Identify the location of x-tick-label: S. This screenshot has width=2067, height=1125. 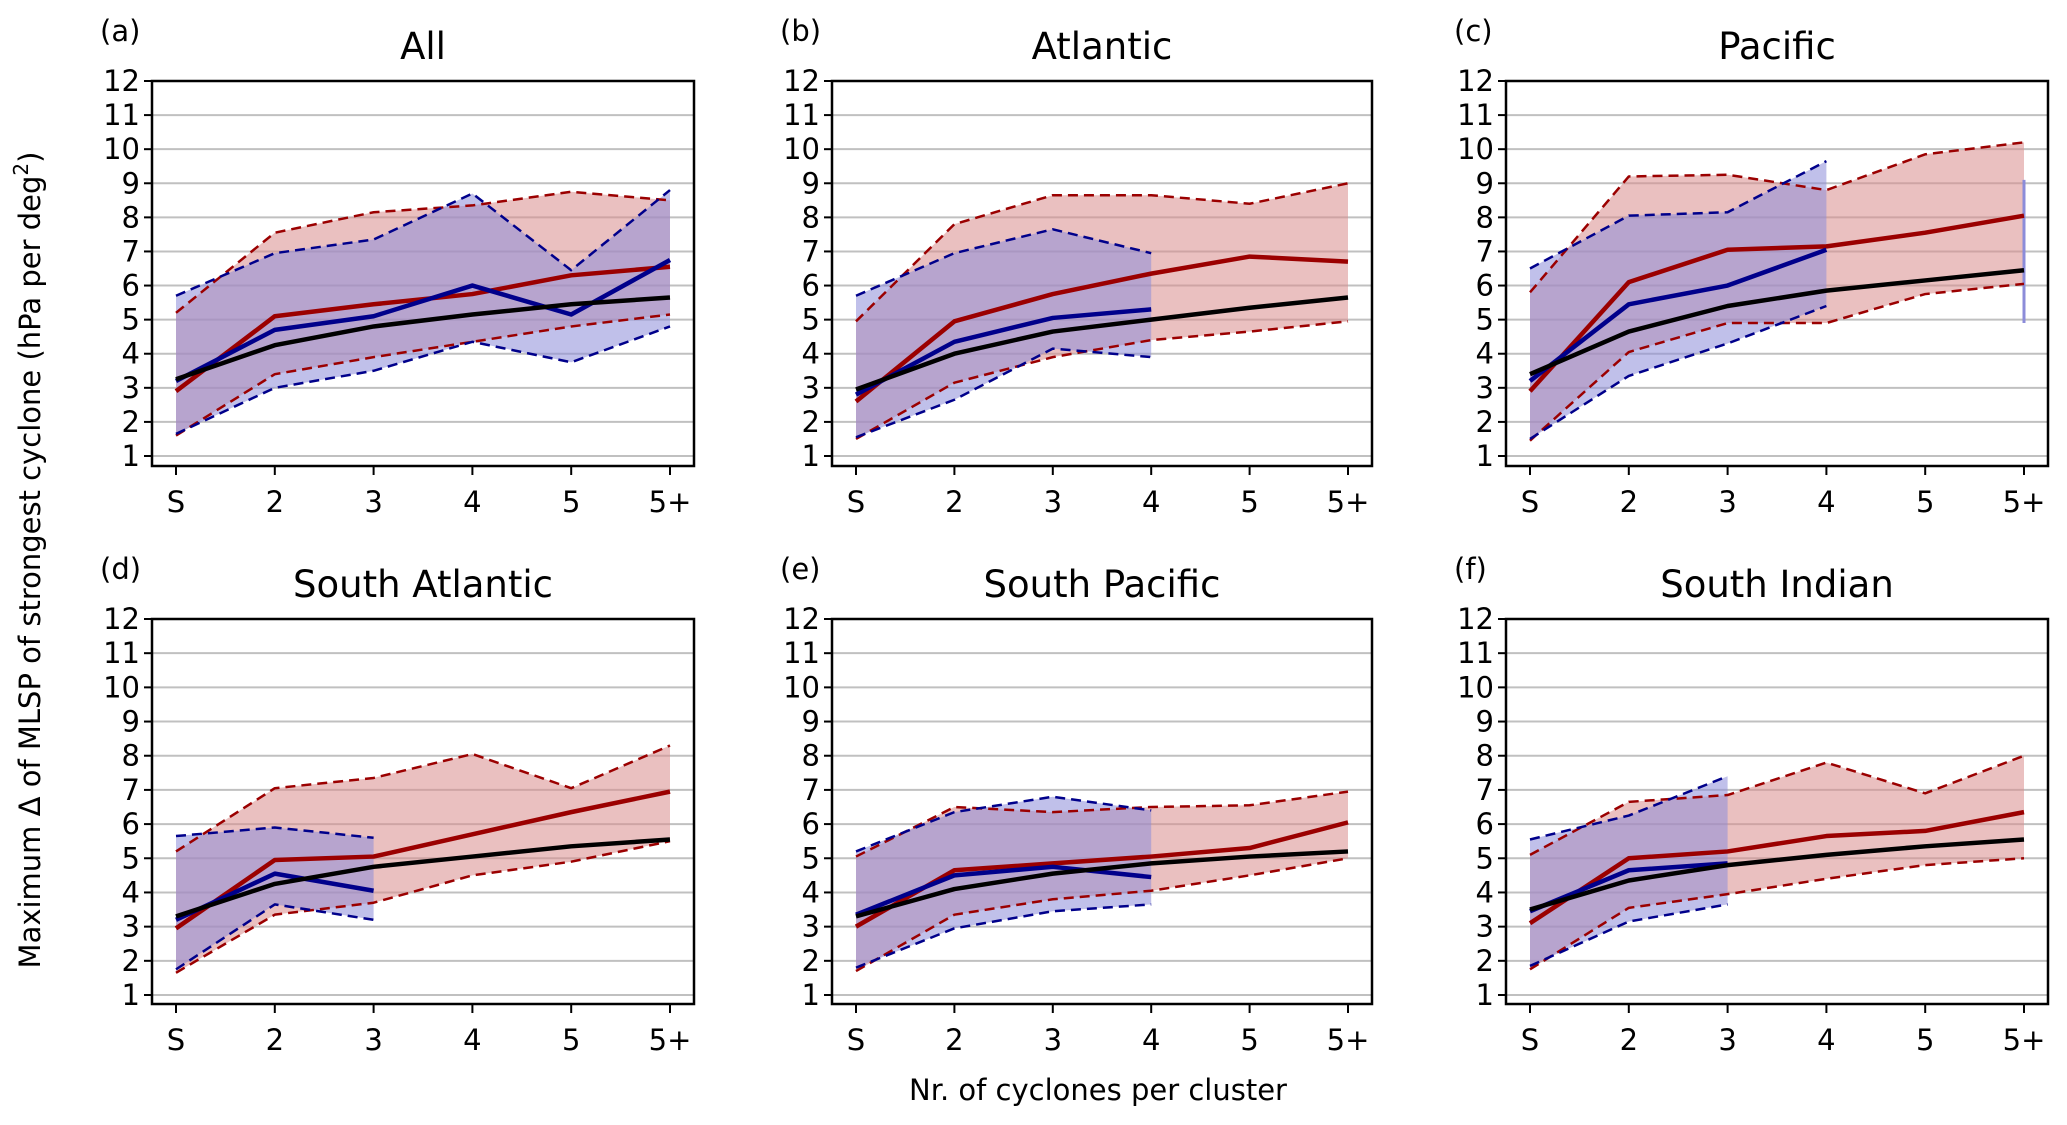
(856, 502).